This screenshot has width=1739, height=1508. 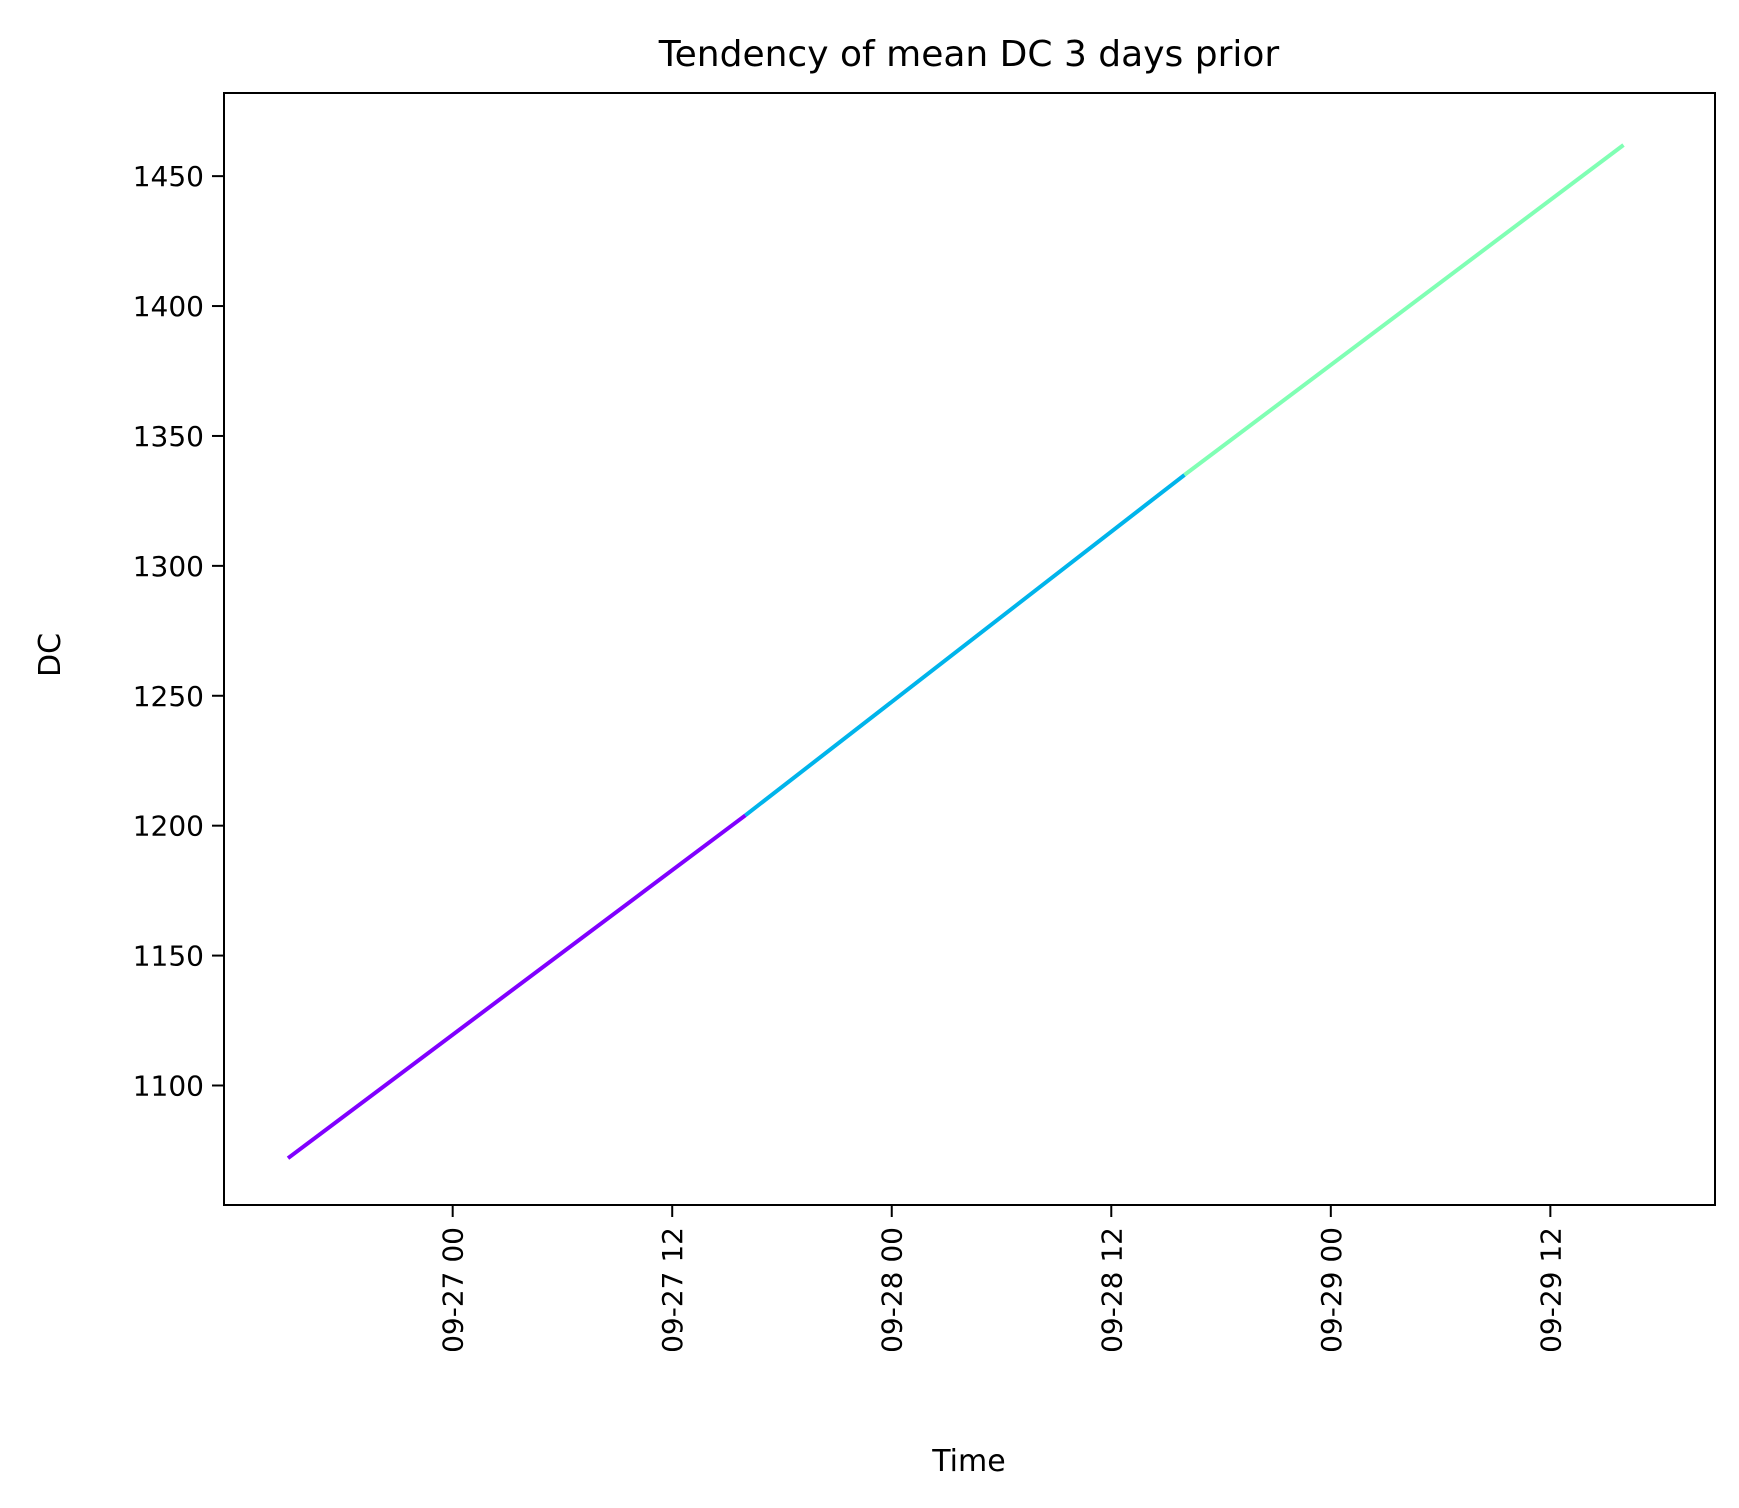 I want to click on x-tick-label: 09-29 00, so click(x=1331, y=1290).